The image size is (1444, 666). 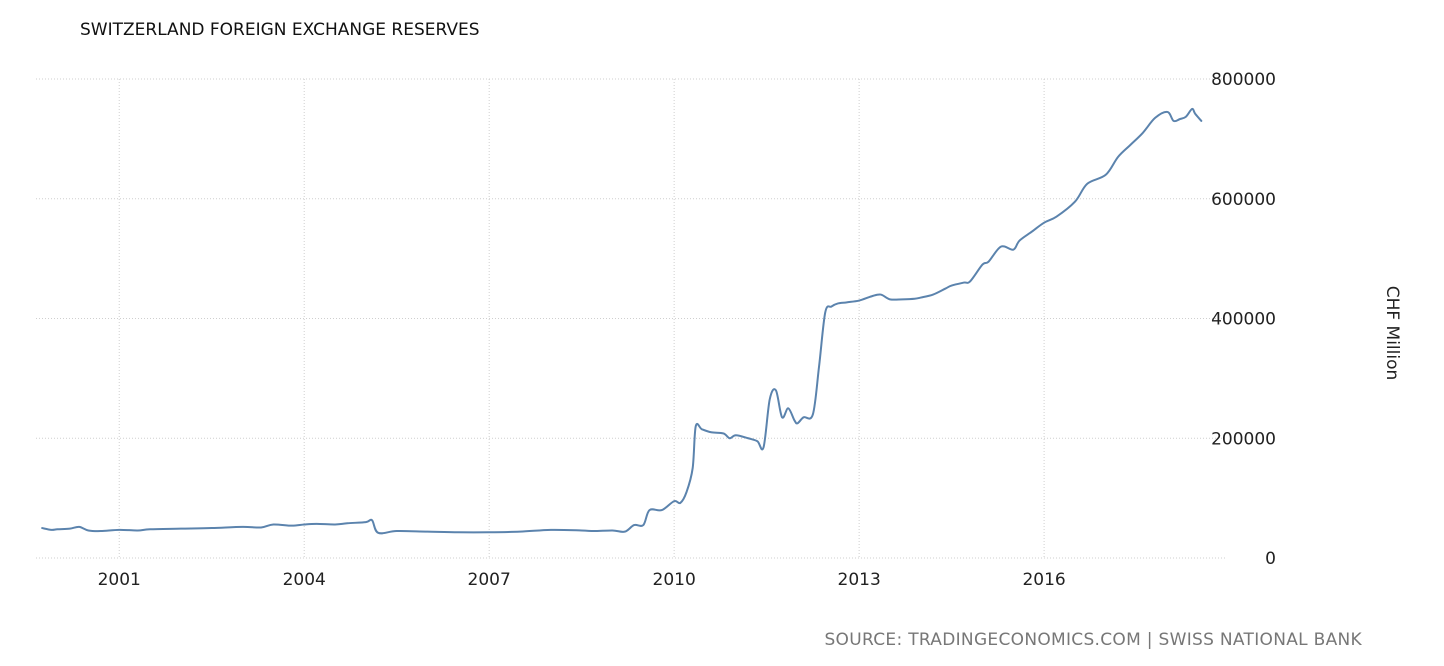 What do you see at coordinates (489, 580) in the screenshot?
I see `x-tick-label: 2007` at bounding box center [489, 580].